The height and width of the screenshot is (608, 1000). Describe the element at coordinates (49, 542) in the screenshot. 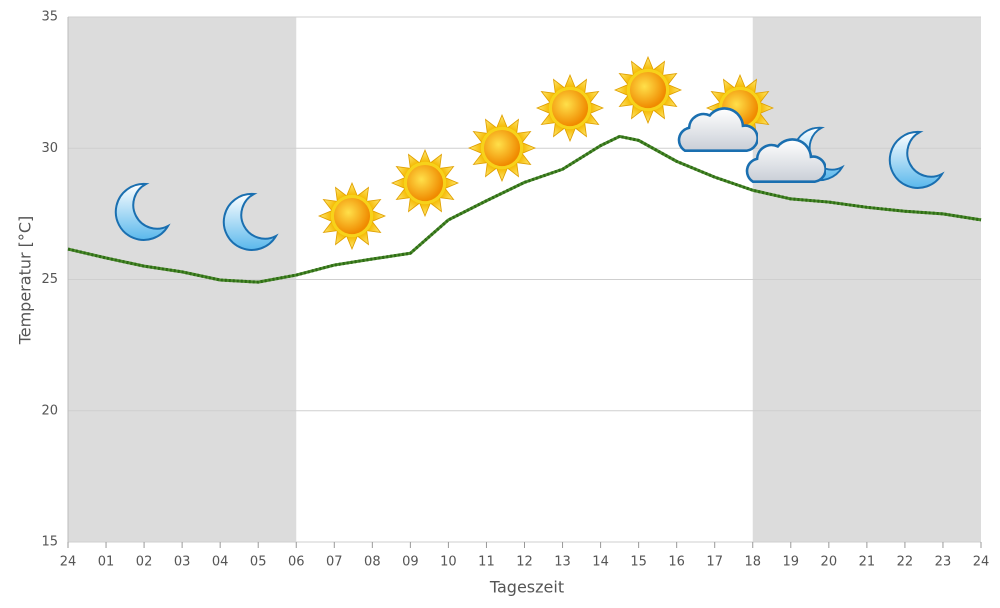

I see `y-tick-label: 15` at that location.